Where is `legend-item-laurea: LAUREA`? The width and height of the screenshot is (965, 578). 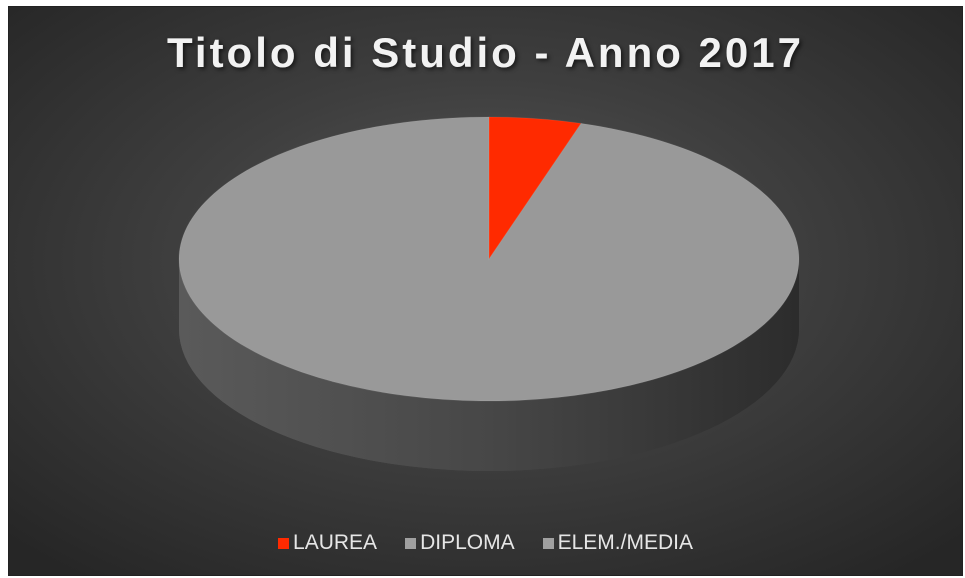
legend-item-laurea: LAUREA is located at coordinates (327, 543).